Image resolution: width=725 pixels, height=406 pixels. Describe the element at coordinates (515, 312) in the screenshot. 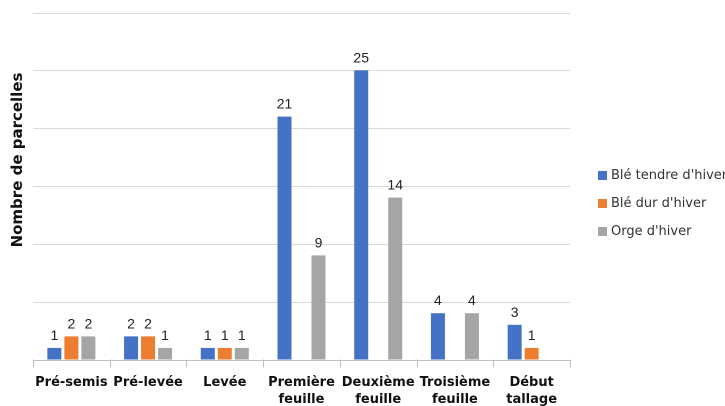

I see `data-label: 3` at that location.